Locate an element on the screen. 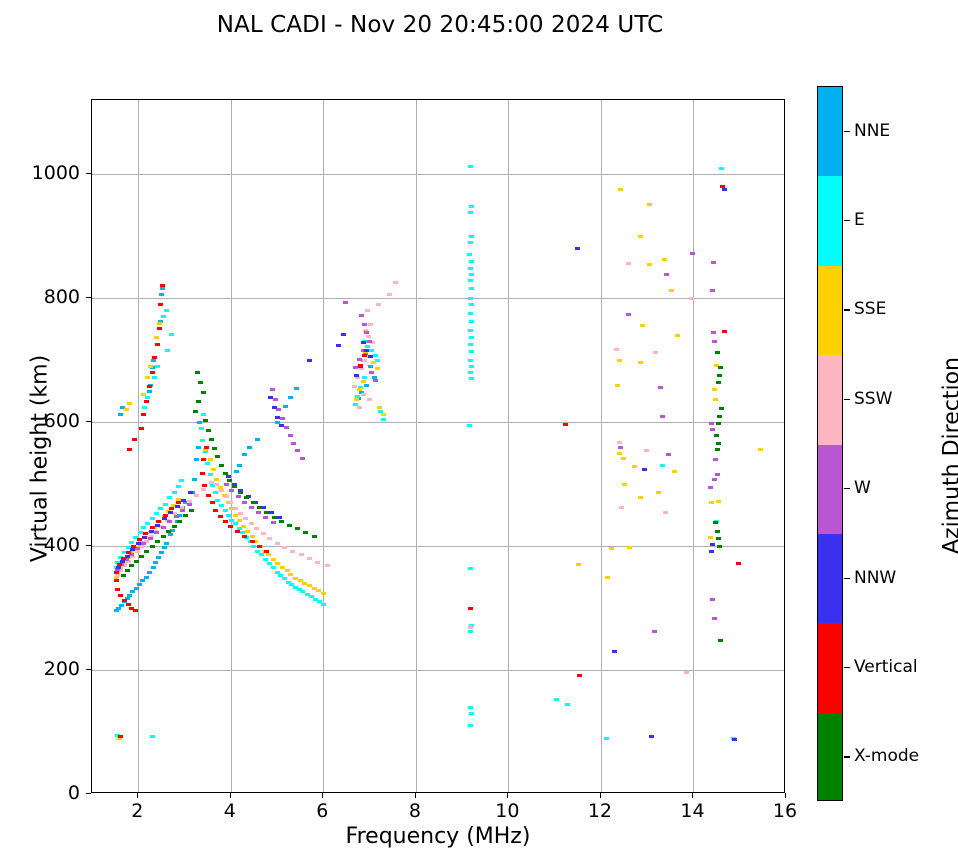  y-tick-mark is located at coordinates (88, 670).